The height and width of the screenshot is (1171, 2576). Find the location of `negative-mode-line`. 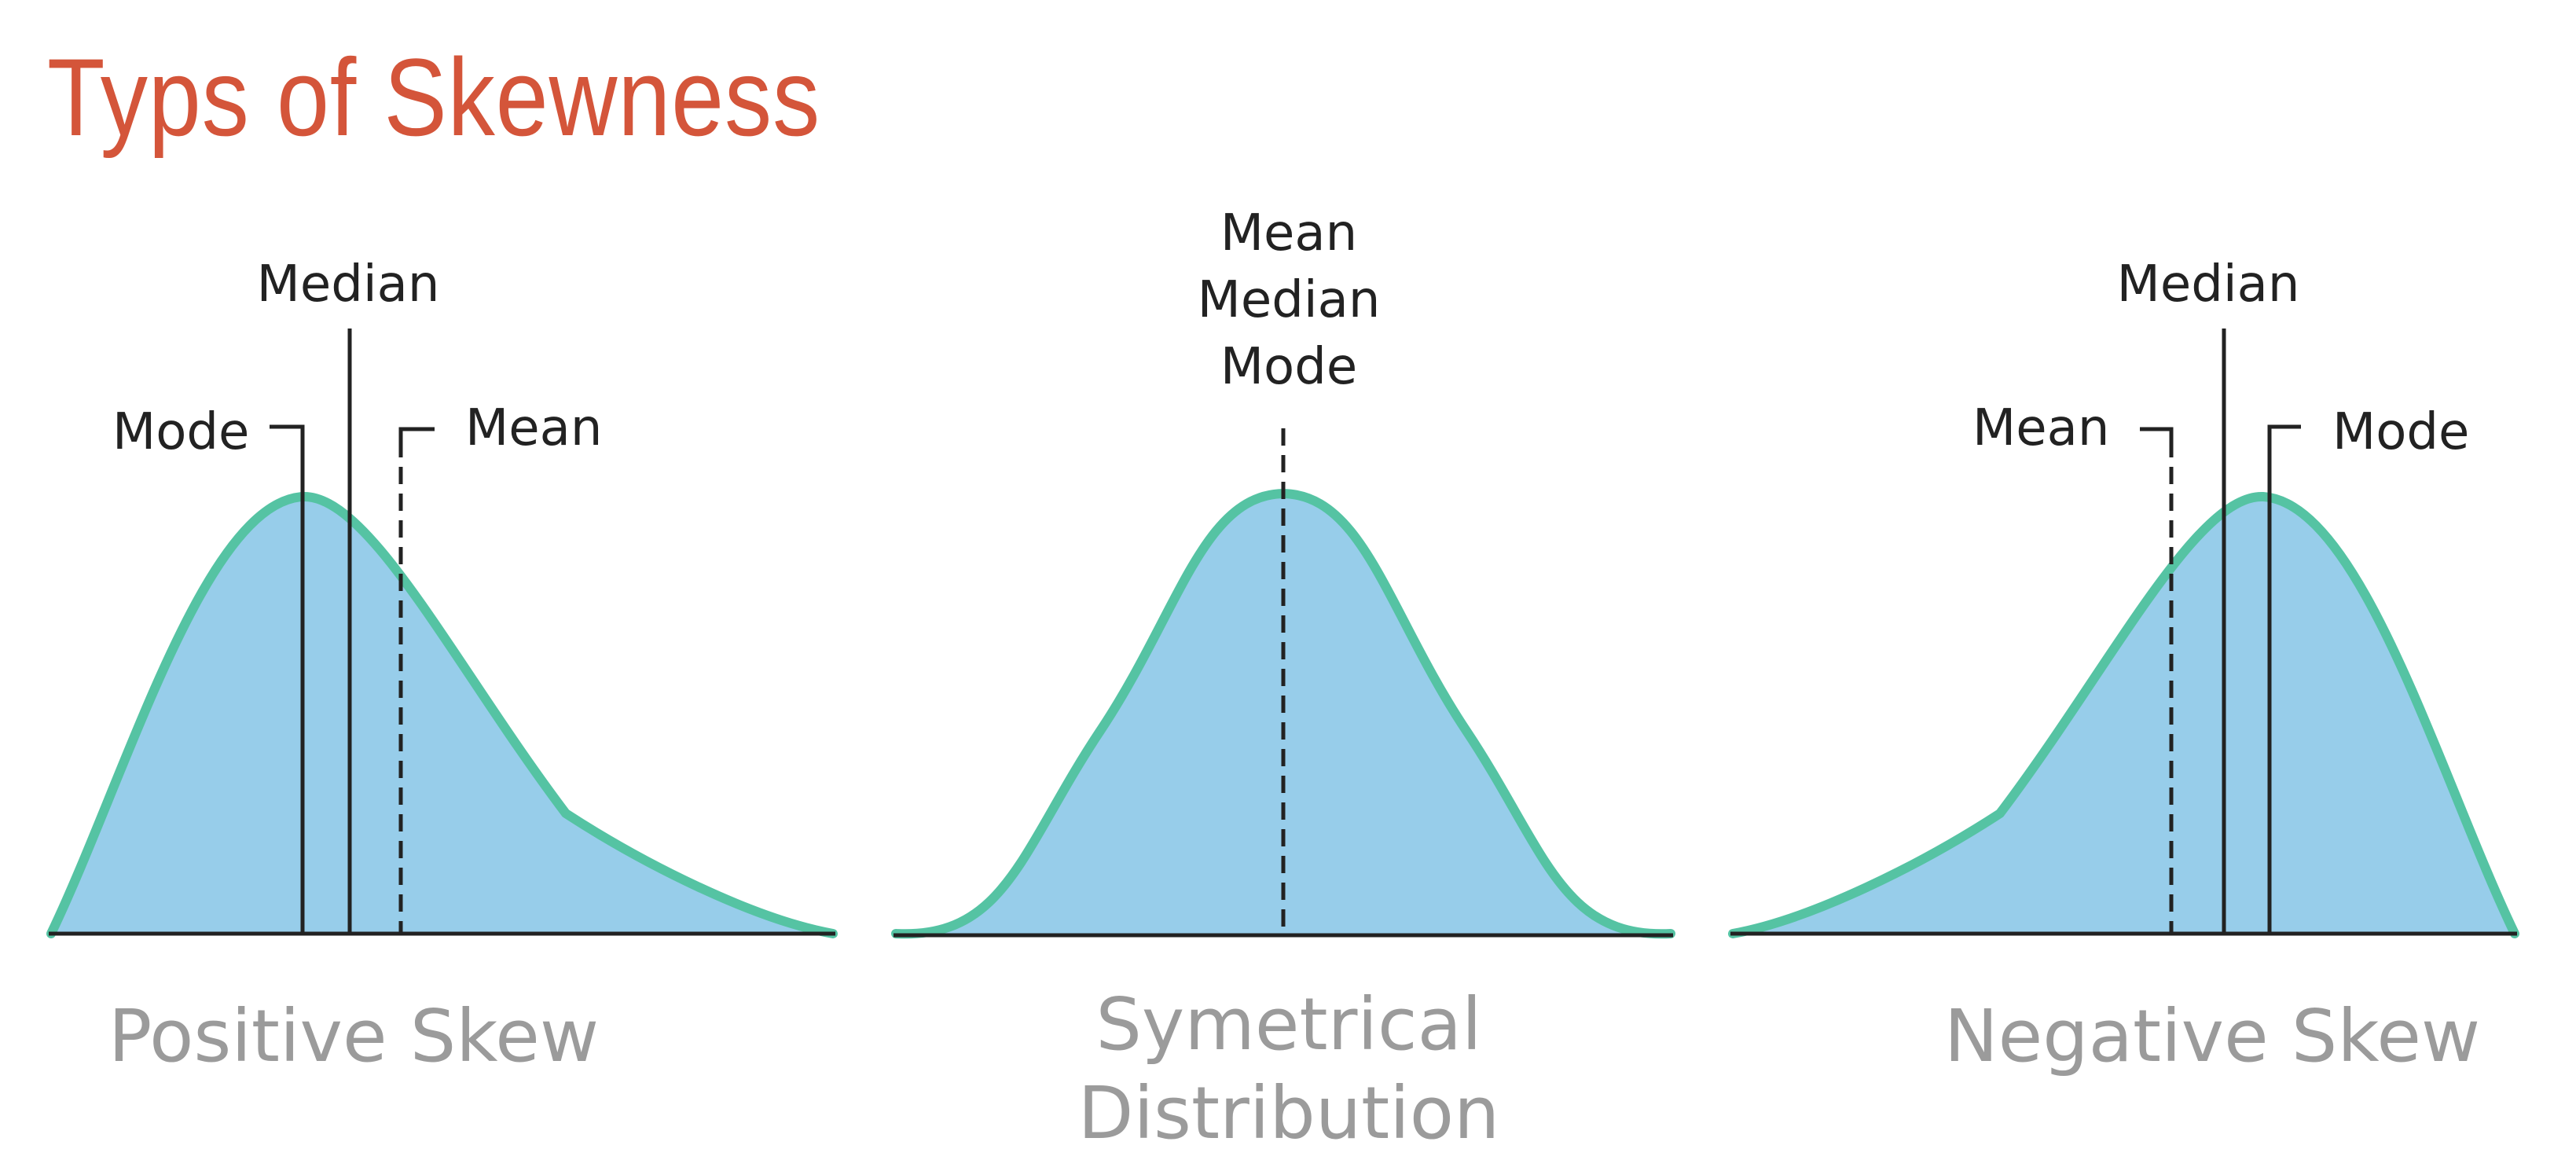

negative-mode-line is located at coordinates (2284, 679).